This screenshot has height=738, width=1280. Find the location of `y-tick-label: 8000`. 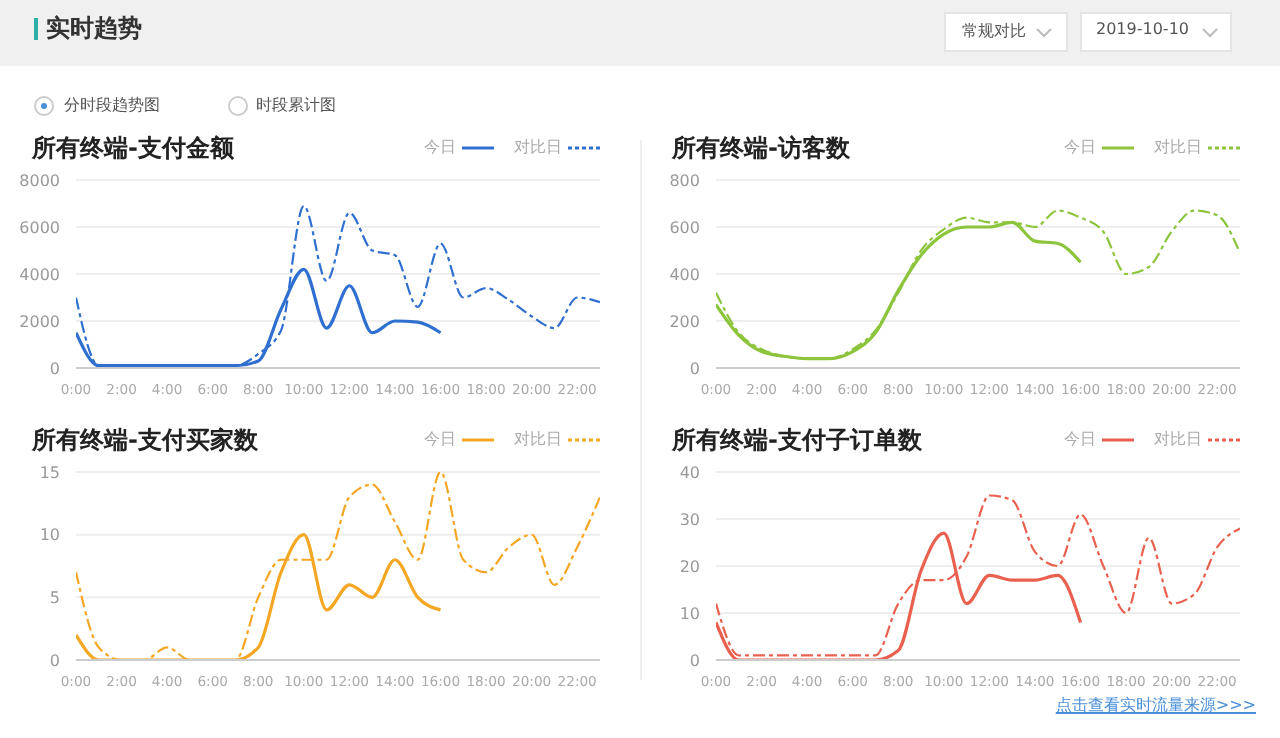

y-tick-label: 8000 is located at coordinates (39, 180).